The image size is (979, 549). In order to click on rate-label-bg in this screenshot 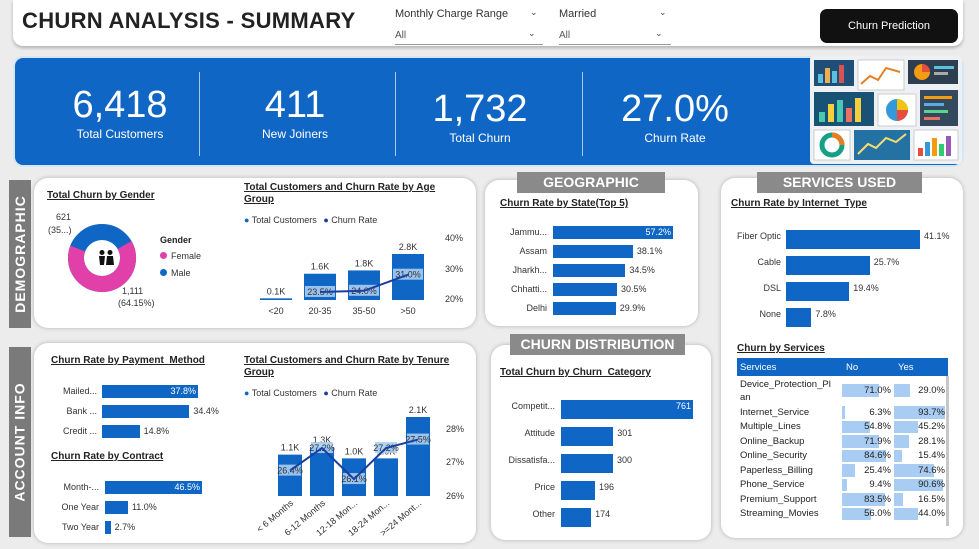, I will do `click(408, 274)`.